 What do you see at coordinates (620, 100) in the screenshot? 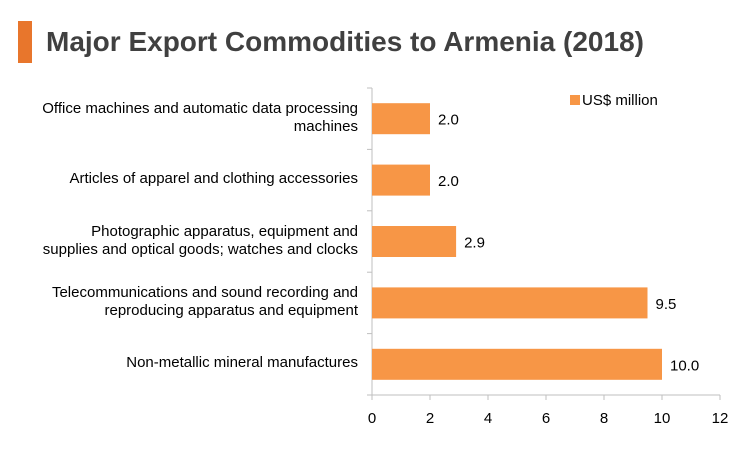
I see `legend-label: US$ million` at bounding box center [620, 100].